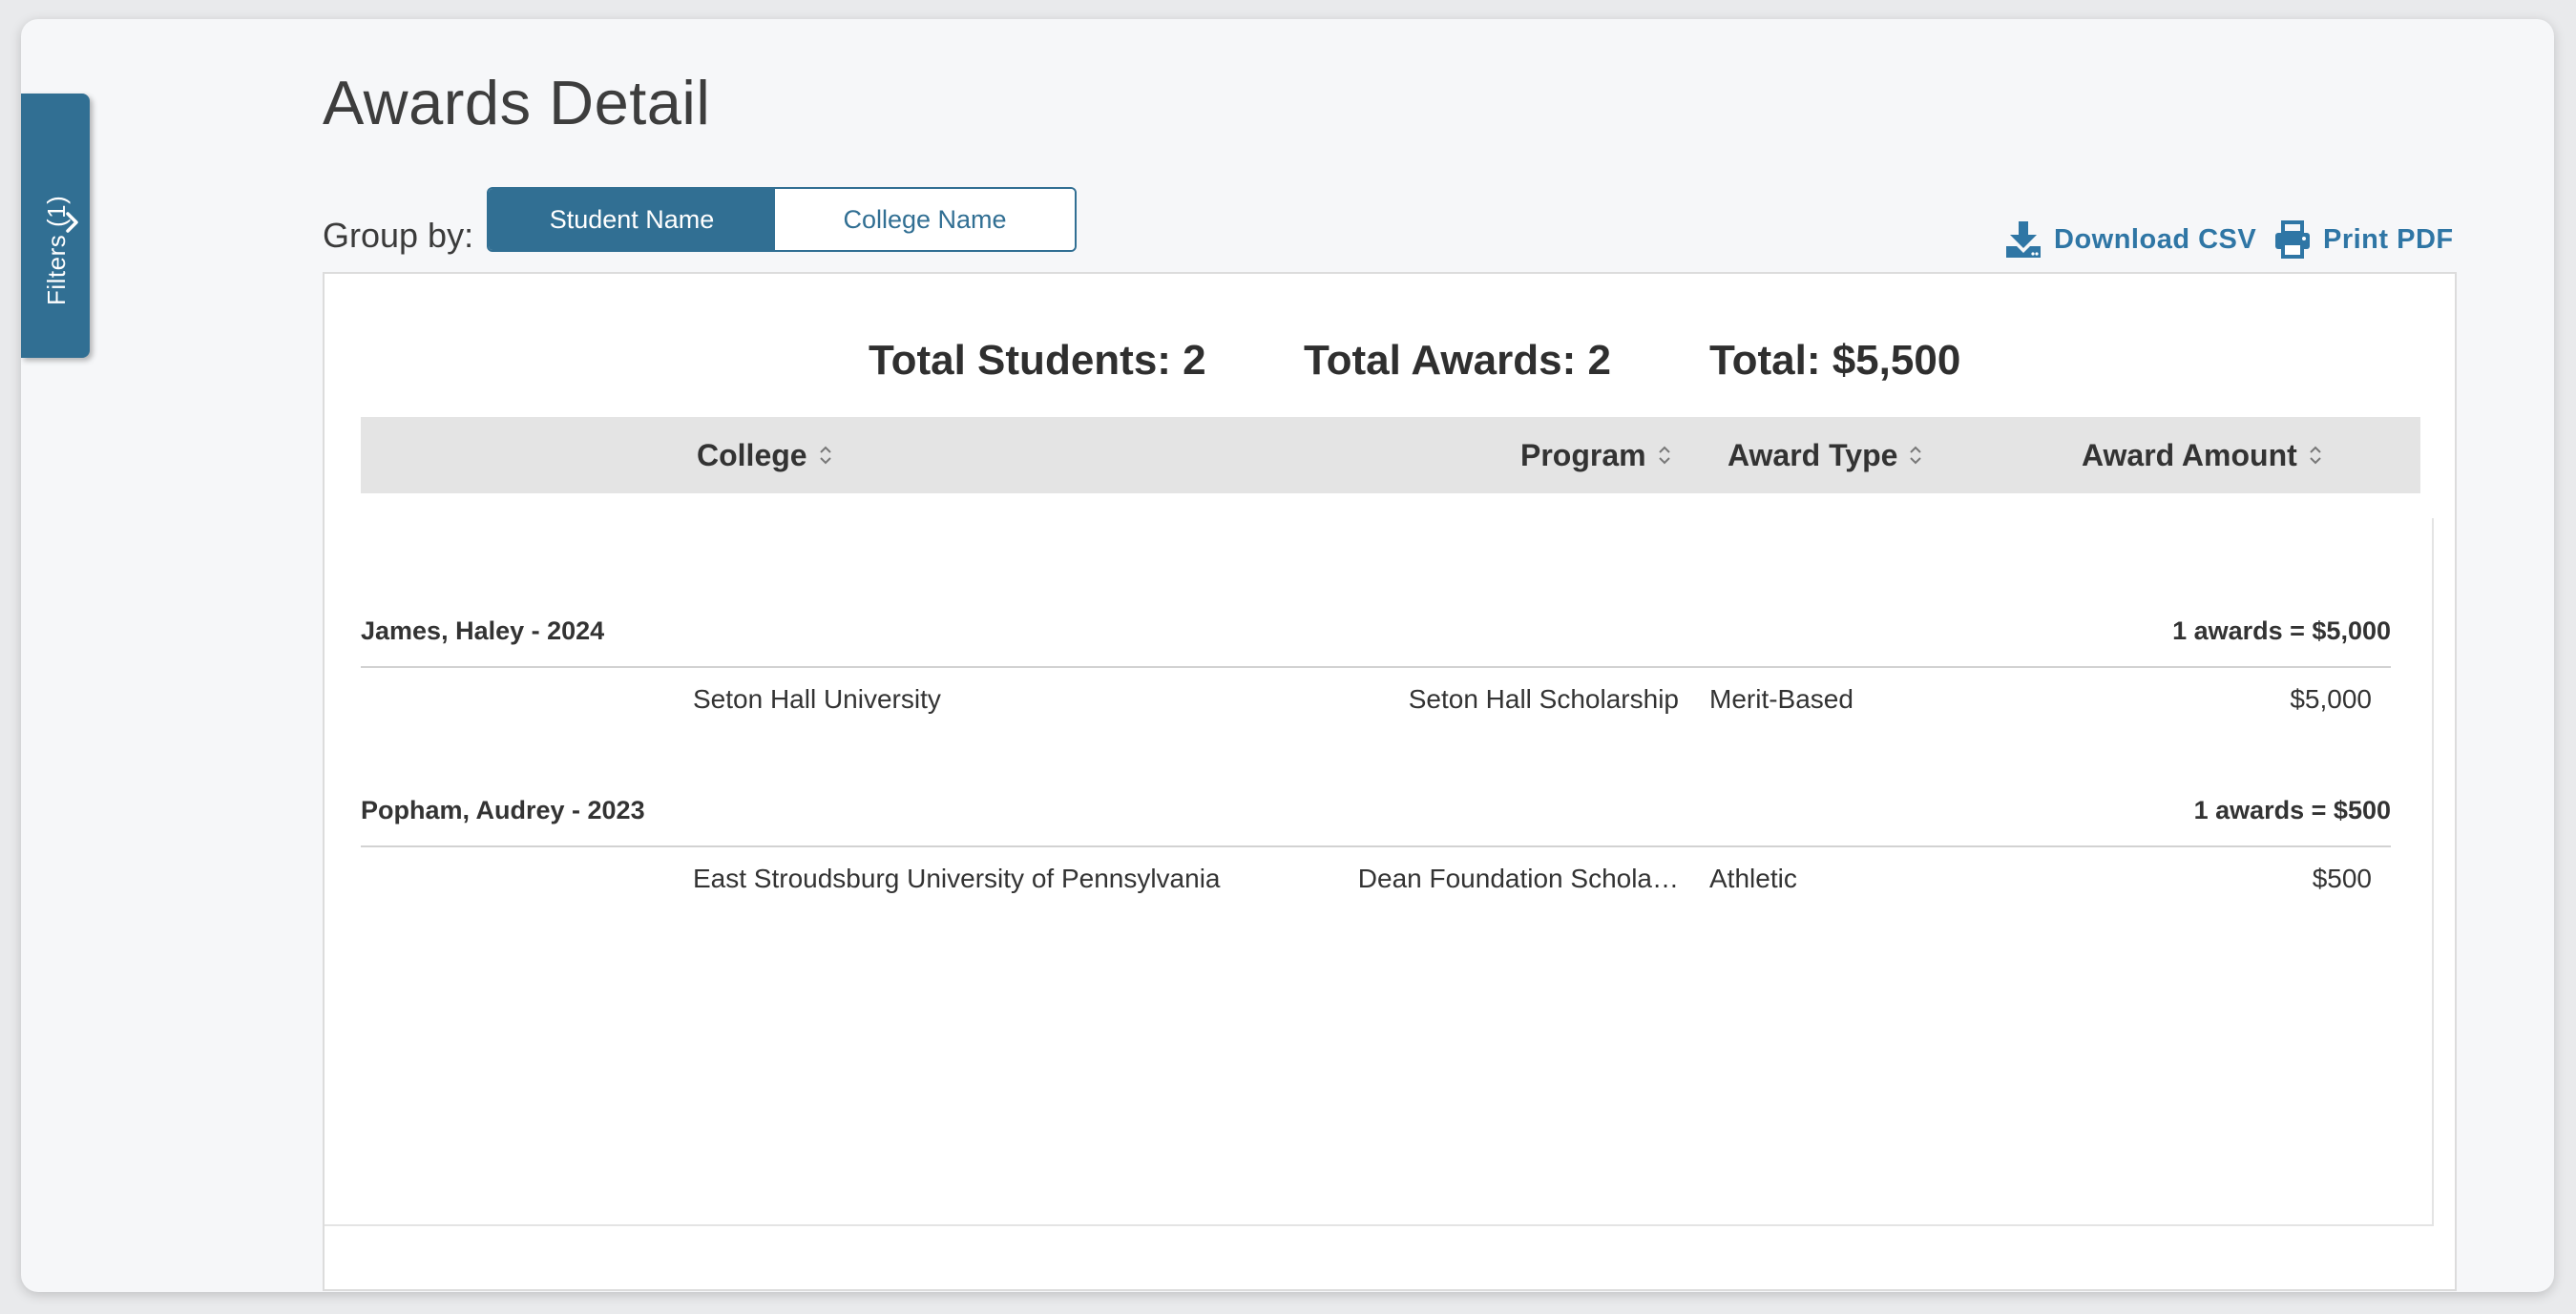  What do you see at coordinates (1753, 878) in the screenshot?
I see `cell-award-type: Athletic` at bounding box center [1753, 878].